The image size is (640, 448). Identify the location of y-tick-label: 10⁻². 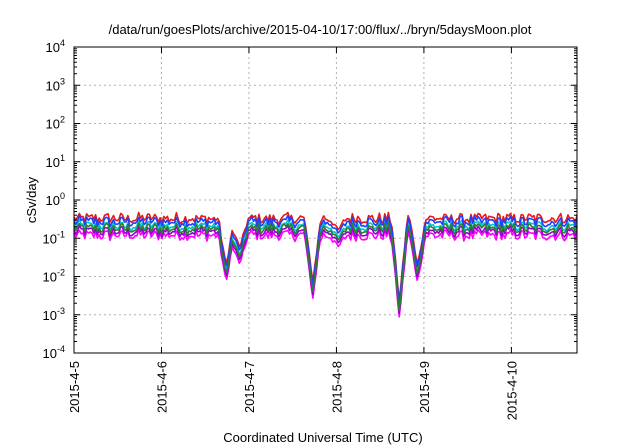
(54, 276).